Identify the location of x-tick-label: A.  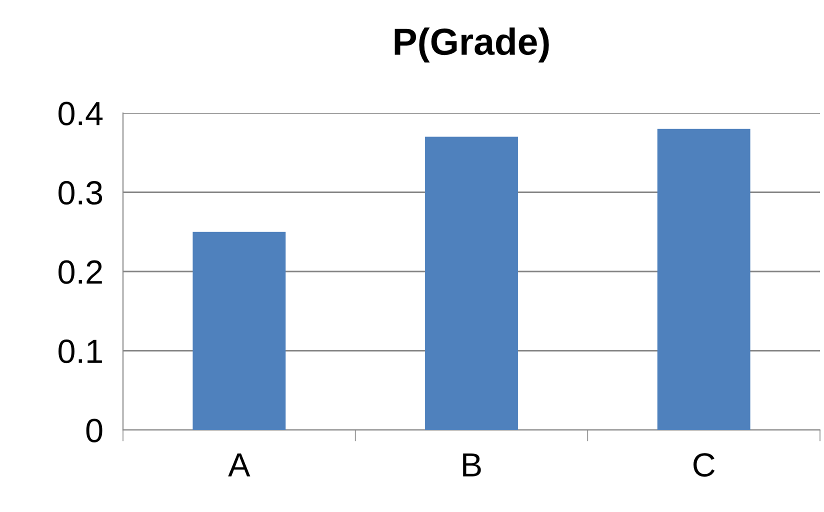
(239, 464).